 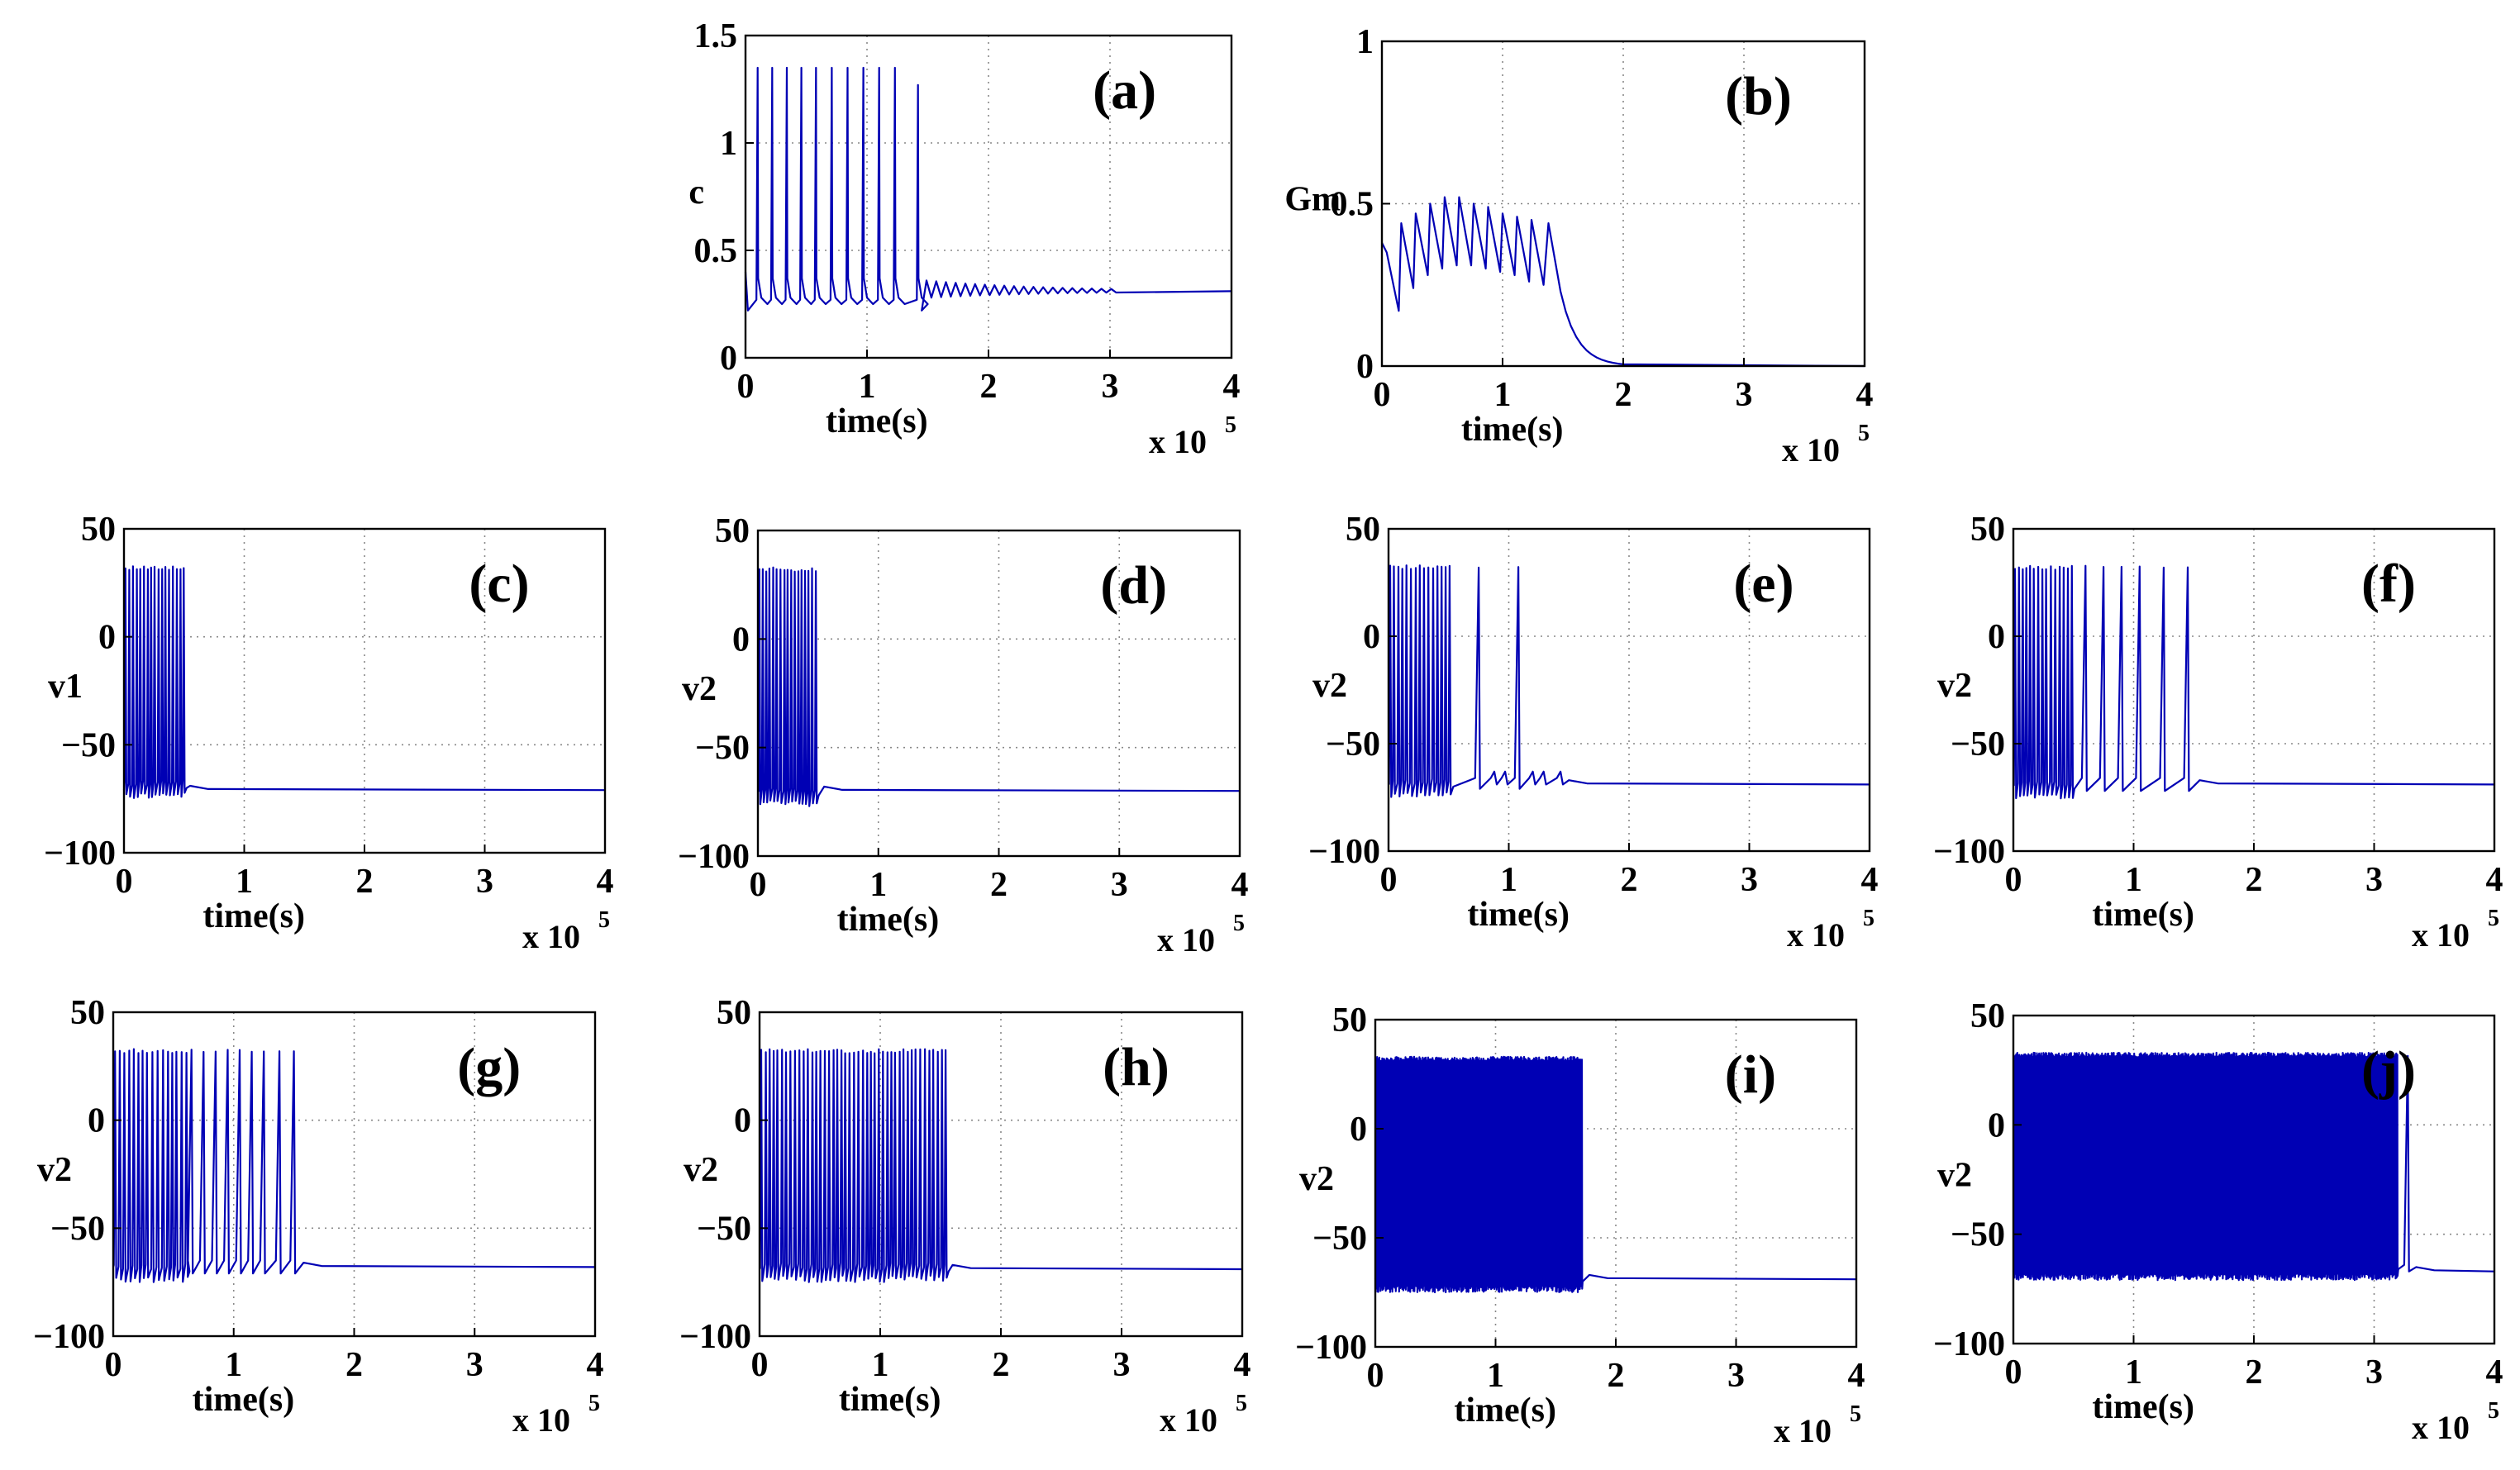 What do you see at coordinates (1629, 681) in the screenshot?
I see `series-line-e` at bounding box center [1629, 681].